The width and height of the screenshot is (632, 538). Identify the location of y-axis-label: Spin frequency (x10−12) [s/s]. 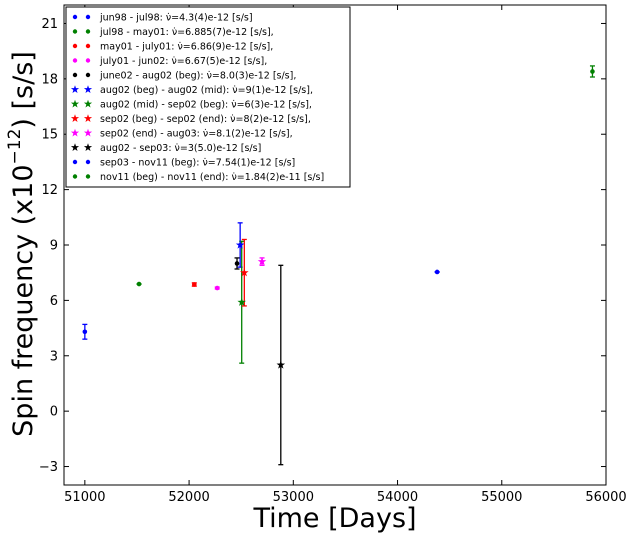
(22, 244).